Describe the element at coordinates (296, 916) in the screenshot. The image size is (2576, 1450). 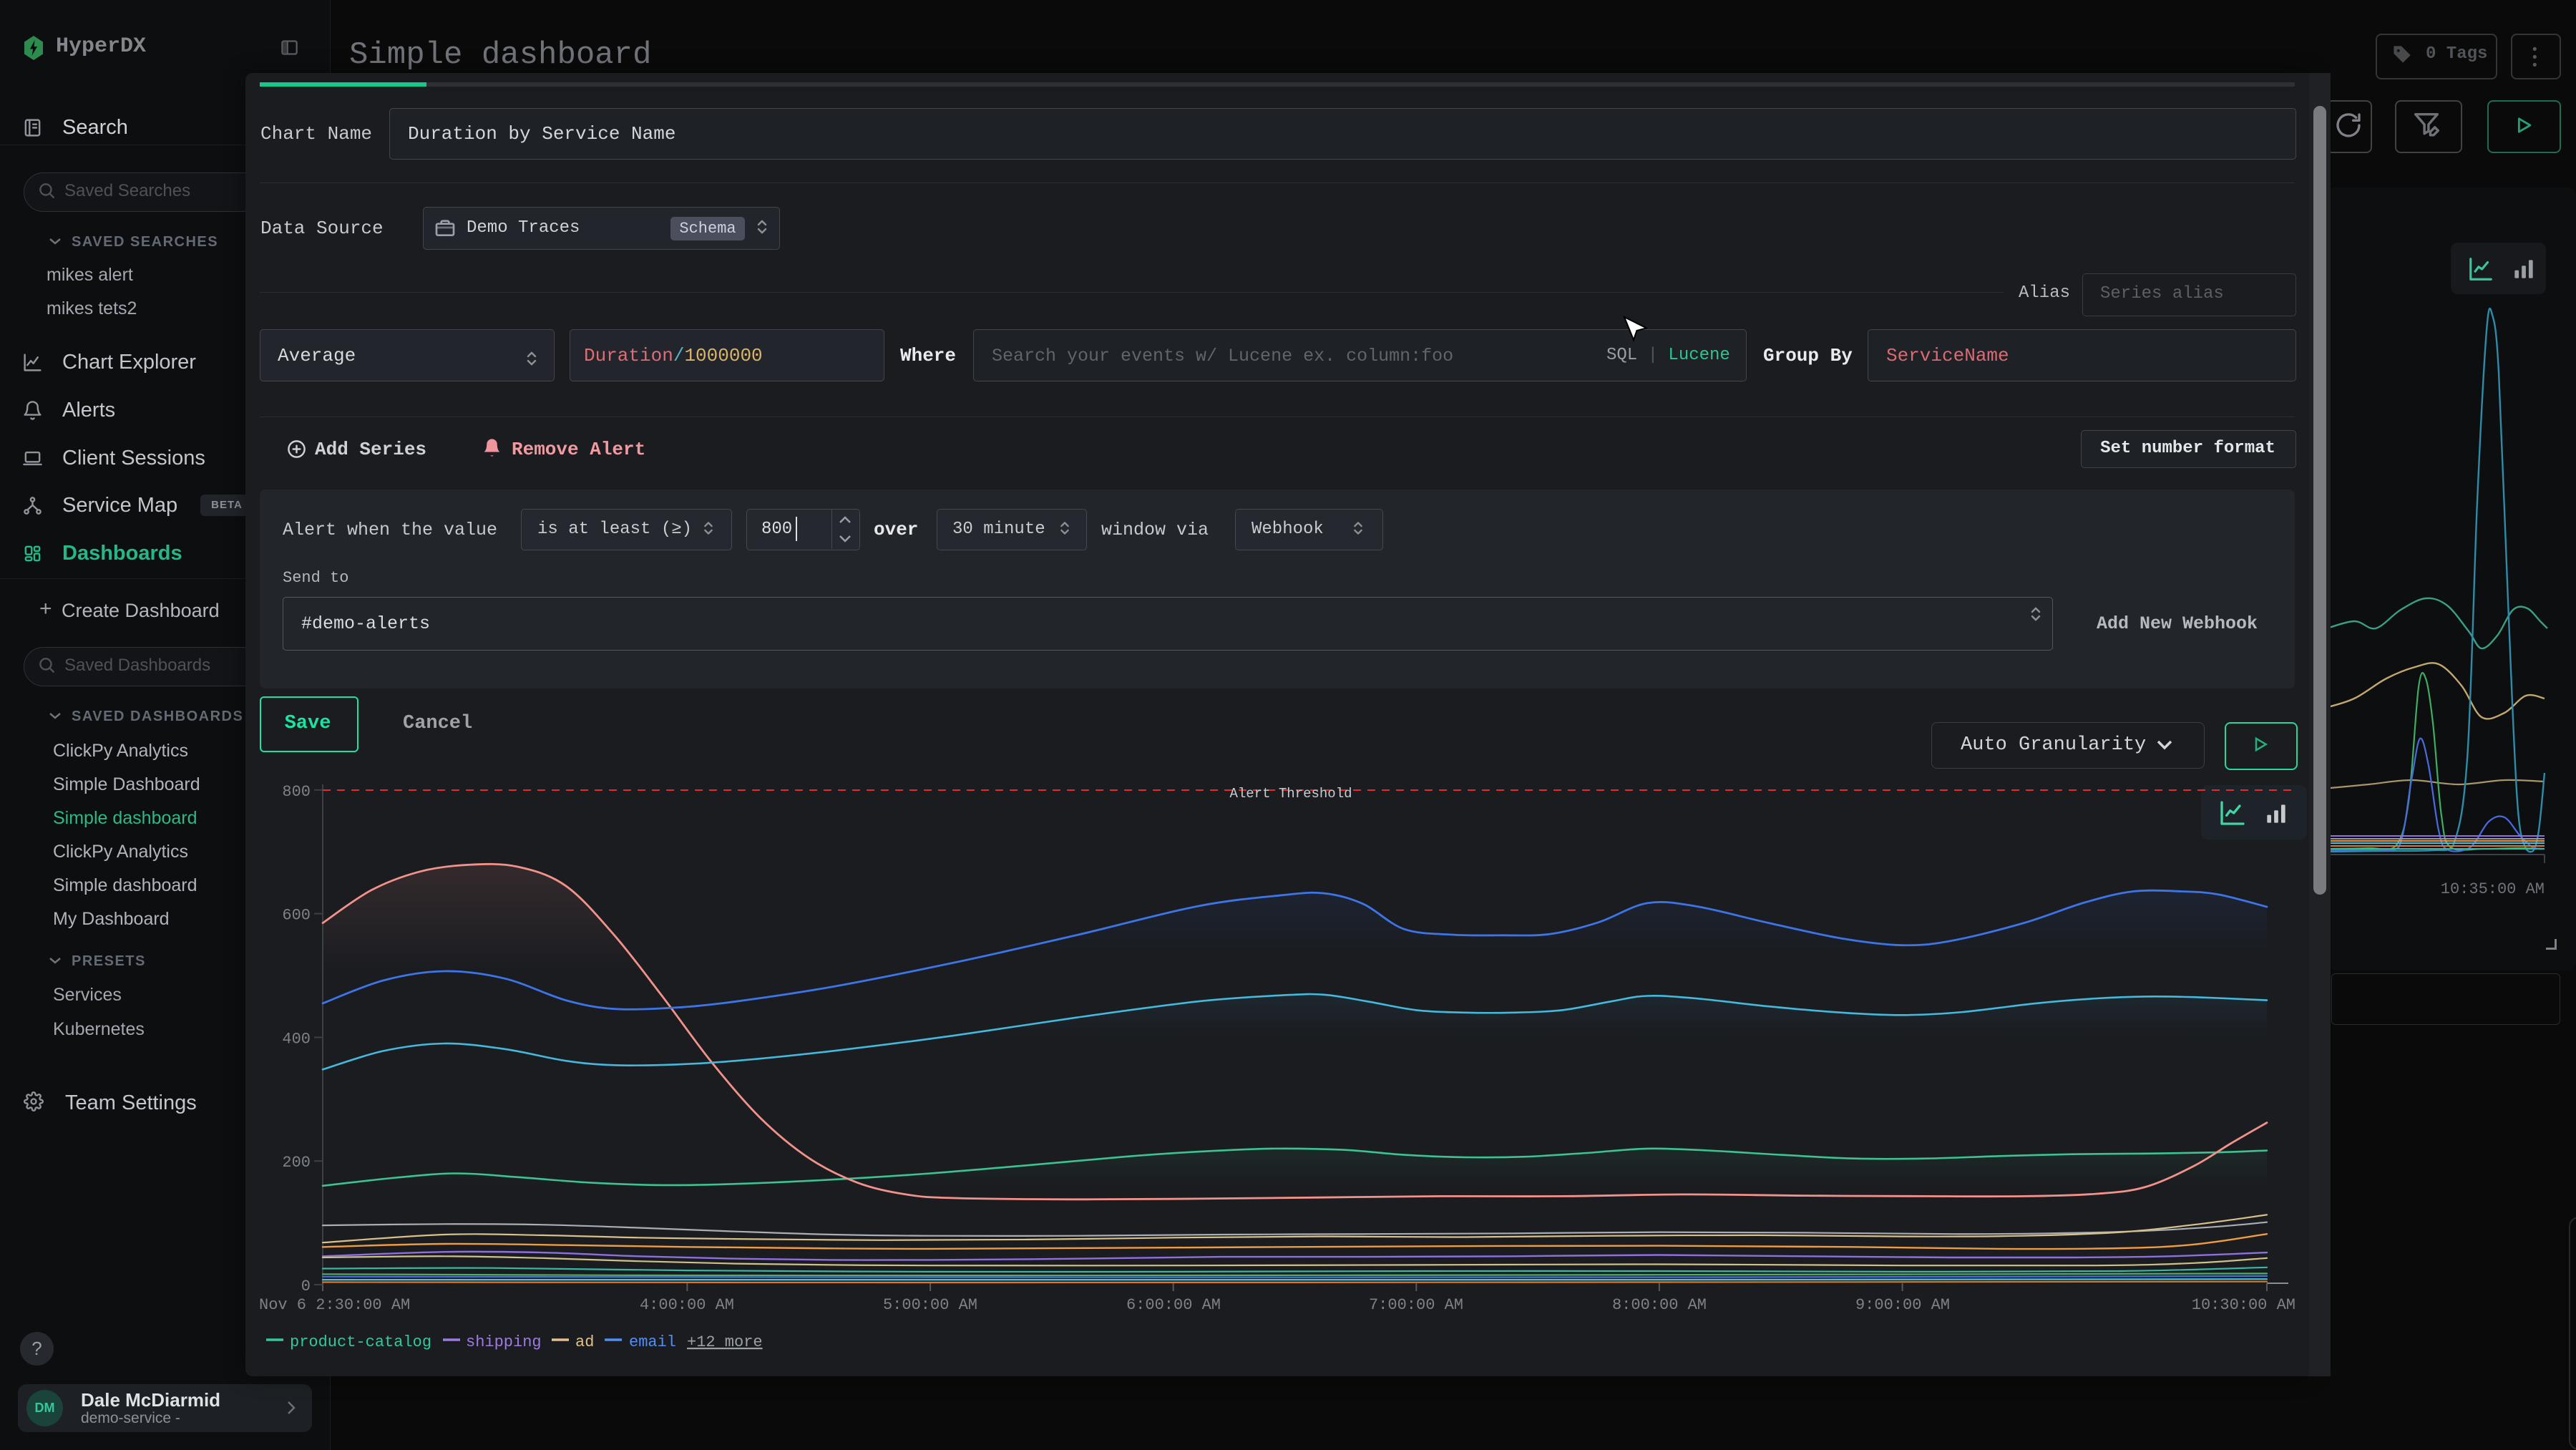
I see `svg-text: 600` at that location.